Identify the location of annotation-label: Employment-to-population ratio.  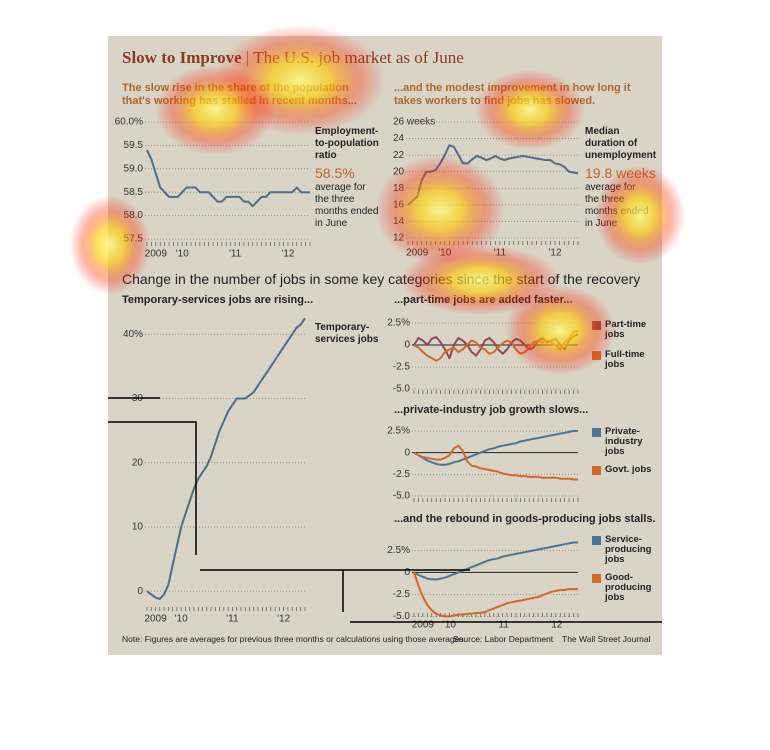
(347, 143).